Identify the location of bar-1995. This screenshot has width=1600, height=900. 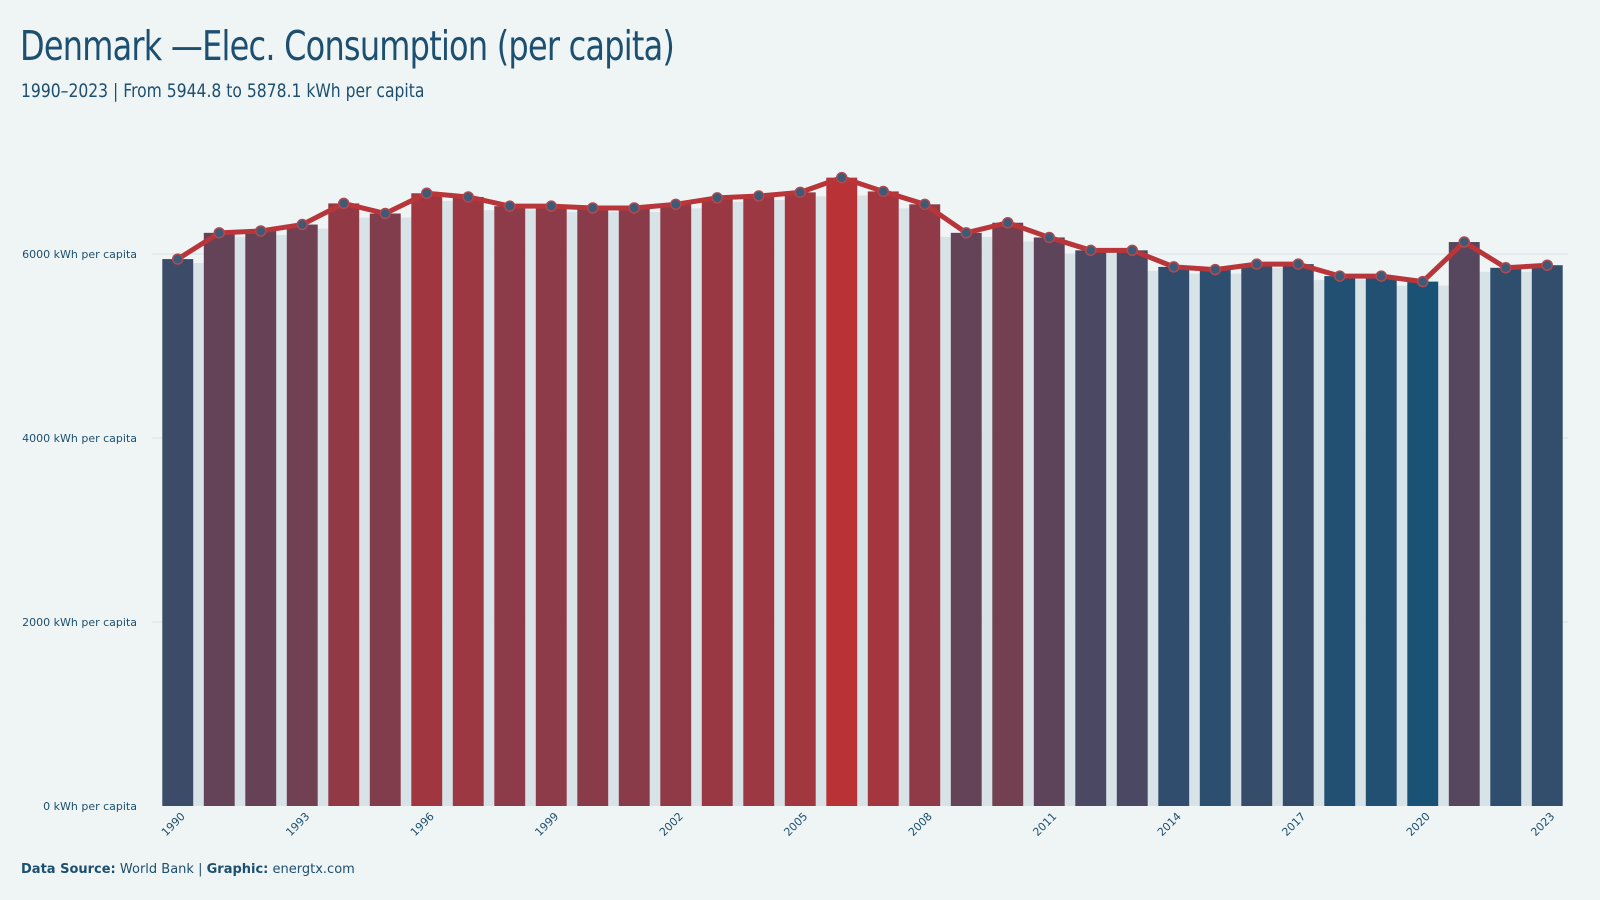
(385, 509).